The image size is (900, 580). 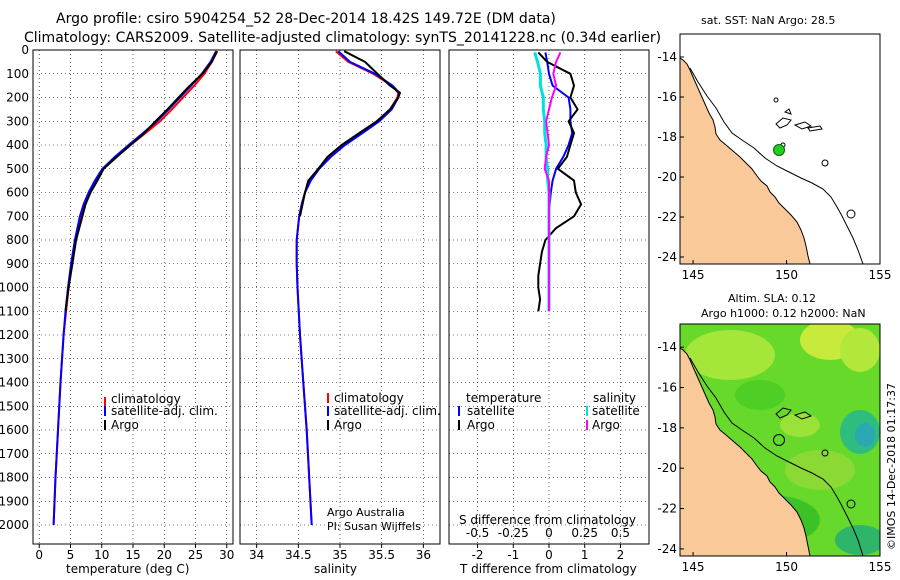 What do you see at coordinates (14, 359) in the screenshot?
I see `y-tick-label: 1300` at bounding box center [14, 359].